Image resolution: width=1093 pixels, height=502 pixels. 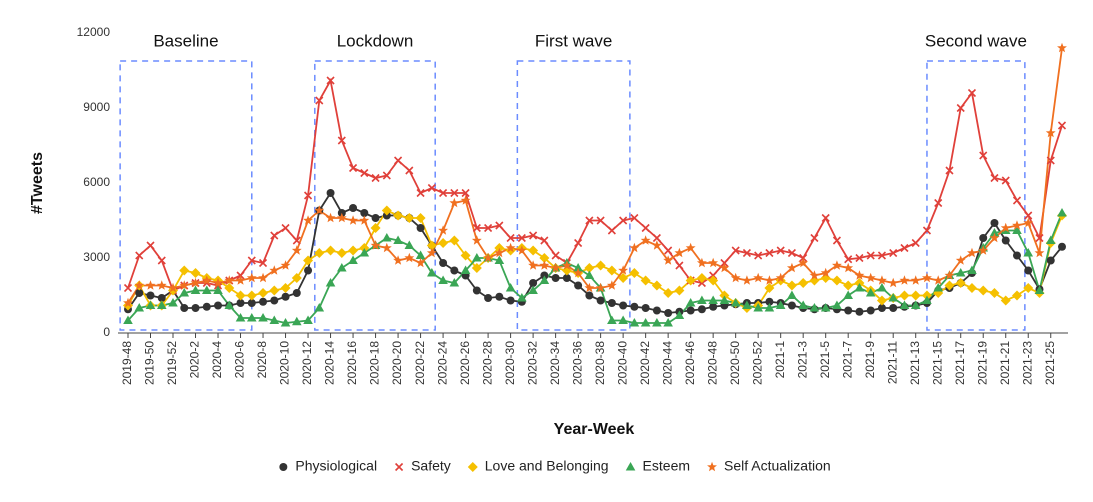 I want to click on y-tick-label: 6000, so click(x=96, y=182).